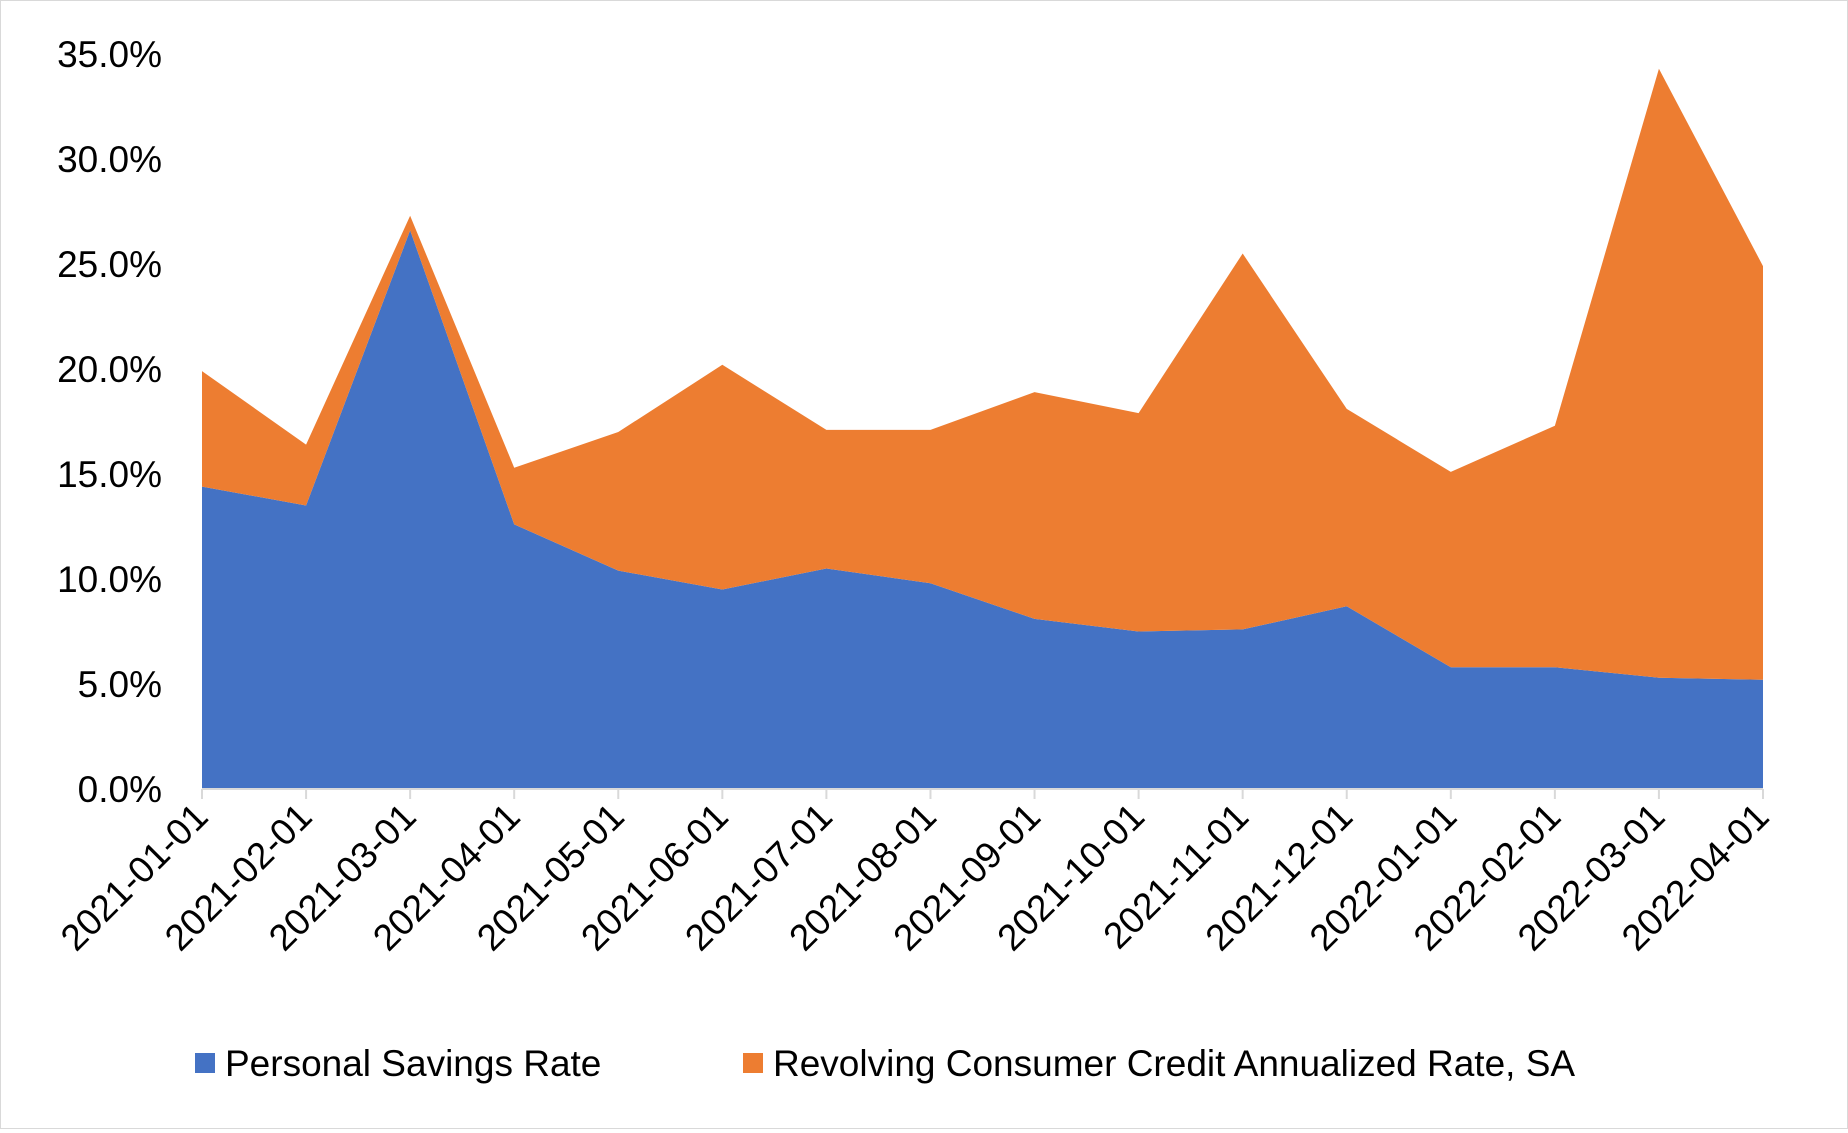 The image size is (1848, 1133). What do you see at coordinates (109, 422) in the screenshot?
I see `y-axis-tick-labels: 0.0% 5.0% 10.0% 15.0% 20.0% 25.0% 30.0% 35.0%` at bounding box center [109, 422].